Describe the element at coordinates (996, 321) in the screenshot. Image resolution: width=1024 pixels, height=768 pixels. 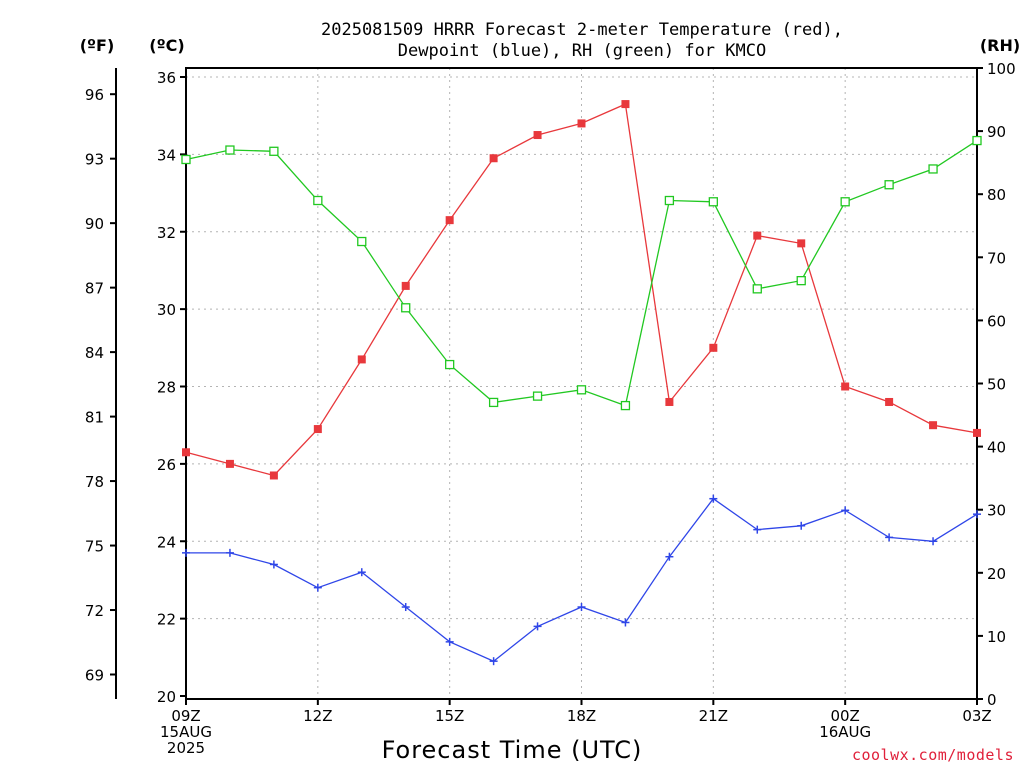
I see `rh-tick-label: 60` at that location.